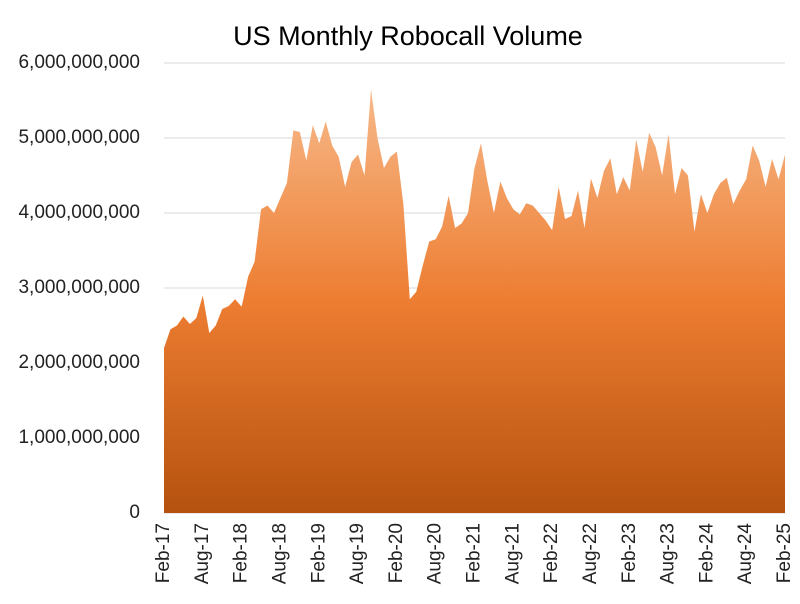 The width and height of the screenshot is (800, 604). Describe the element at coordinates (784, 553) in the screenshot. I see `x-tick-label: Feb-25` at that location.